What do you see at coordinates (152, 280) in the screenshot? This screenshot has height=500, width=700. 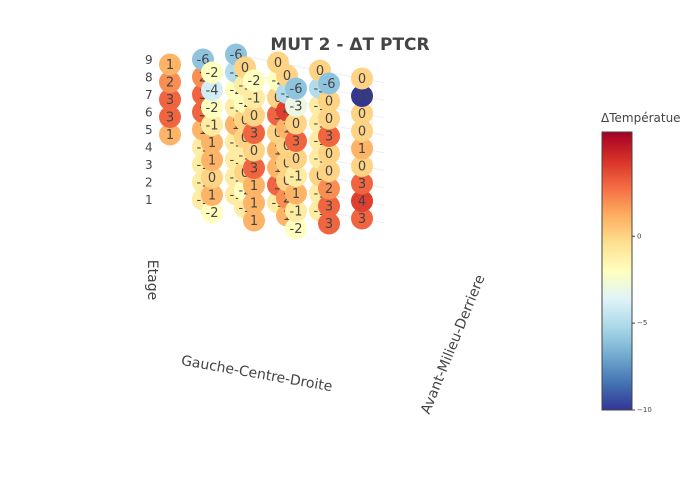 I see `z-axis-title: Etage` at bounding box center [152, 280].